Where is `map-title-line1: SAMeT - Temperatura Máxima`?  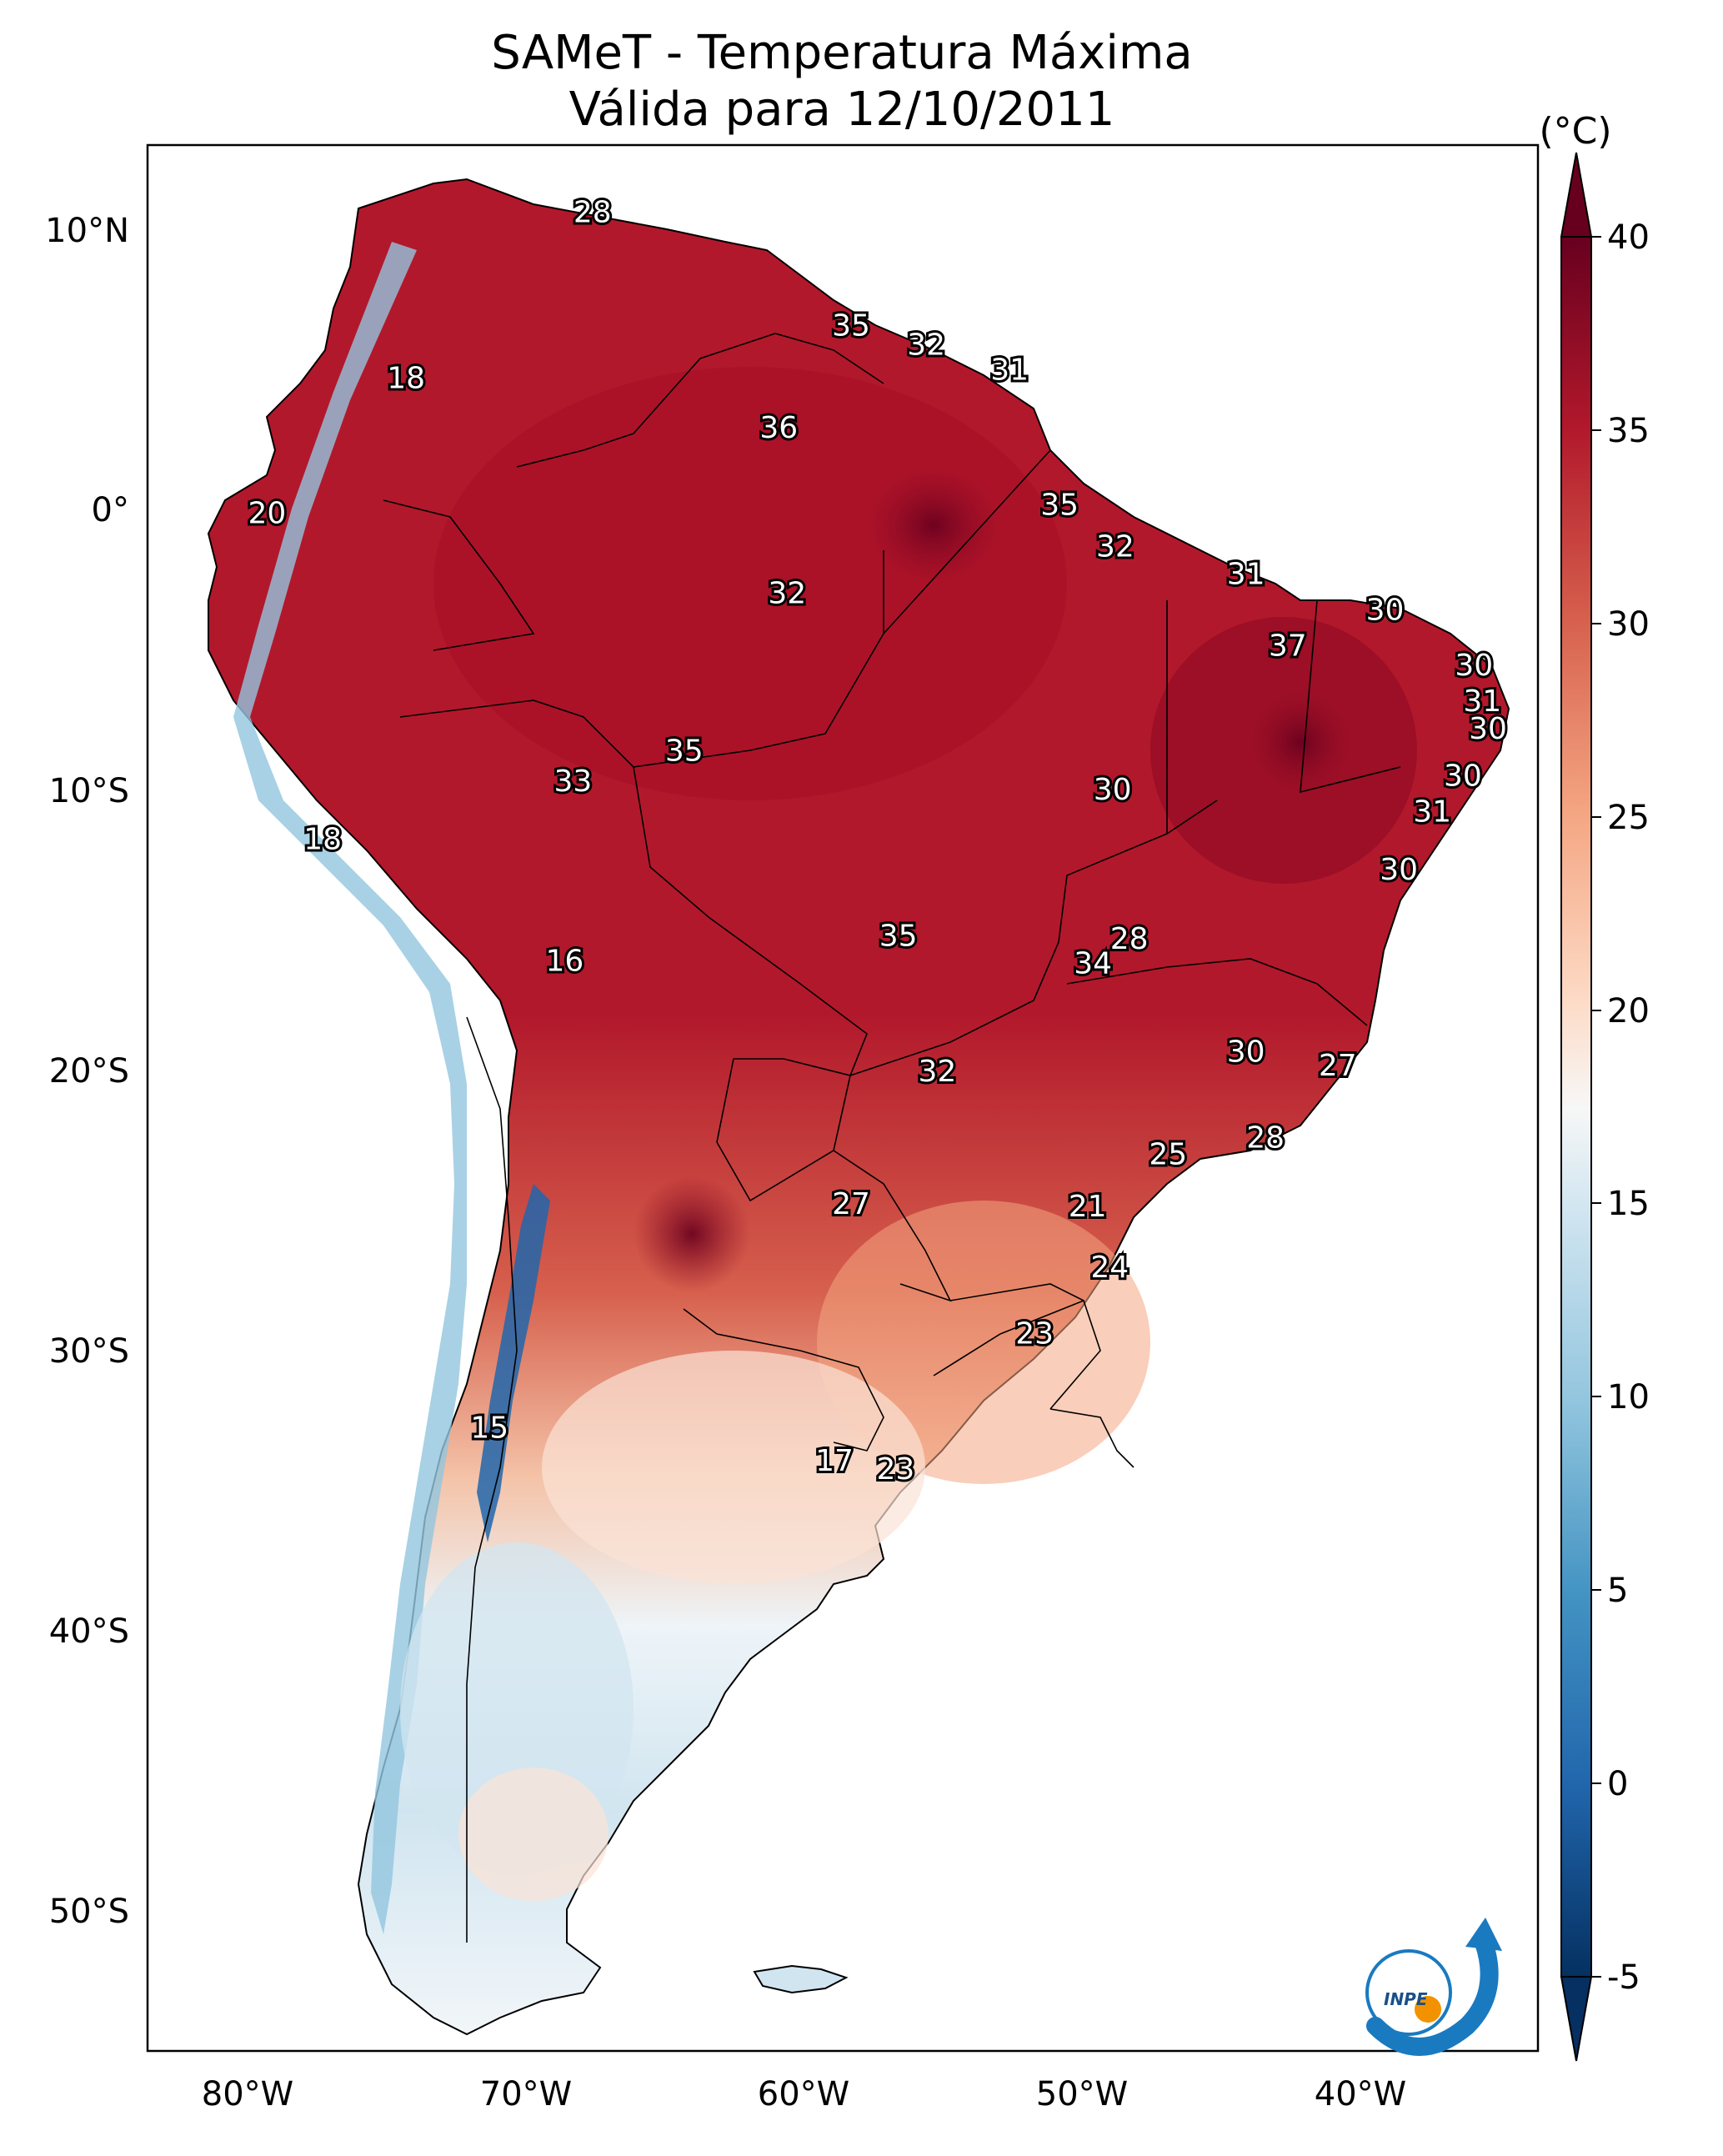
map-title-line1: SAMeT - Temperatura Máxima is located at coordinates (842, 53).